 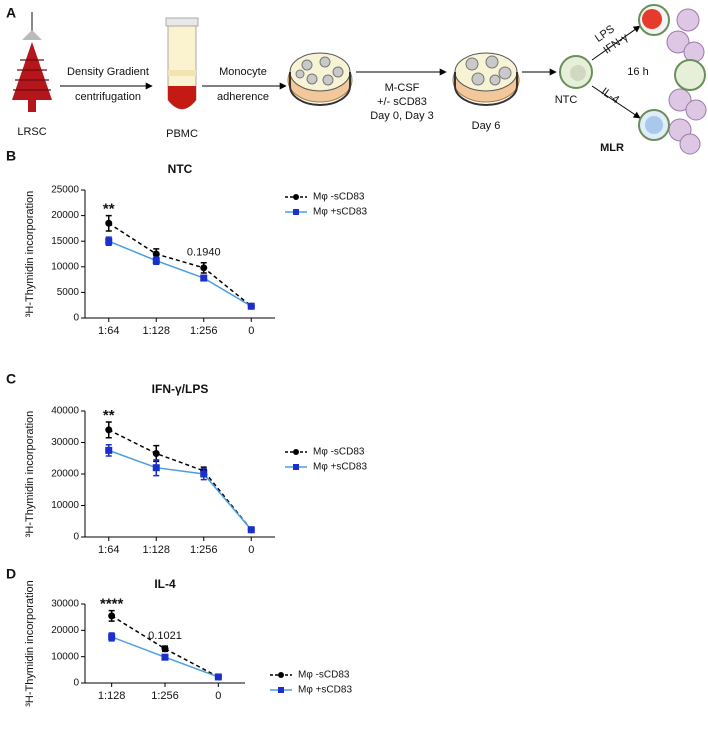 I want to click on step-label: M-CSF, so click(x=402, y=88).